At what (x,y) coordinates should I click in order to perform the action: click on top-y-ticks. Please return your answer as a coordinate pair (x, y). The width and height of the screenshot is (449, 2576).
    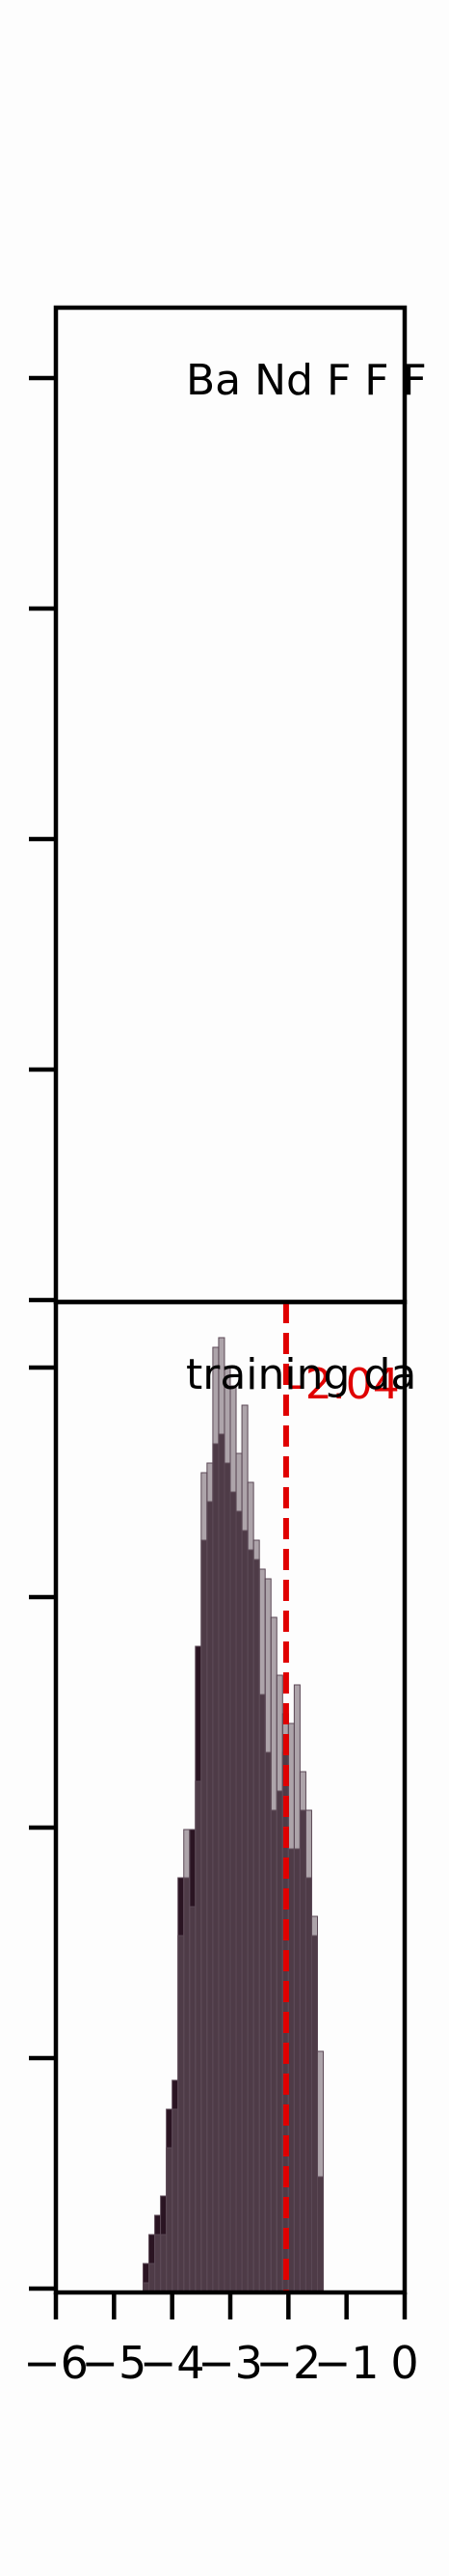
    Looking at the image, I should click on (42, 839).